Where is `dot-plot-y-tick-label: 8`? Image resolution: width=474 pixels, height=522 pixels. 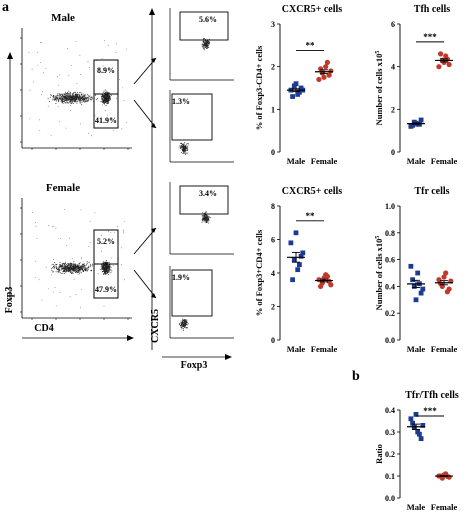
dot-plot-y-tick-label: 8 is located at coordinates (273, 206).